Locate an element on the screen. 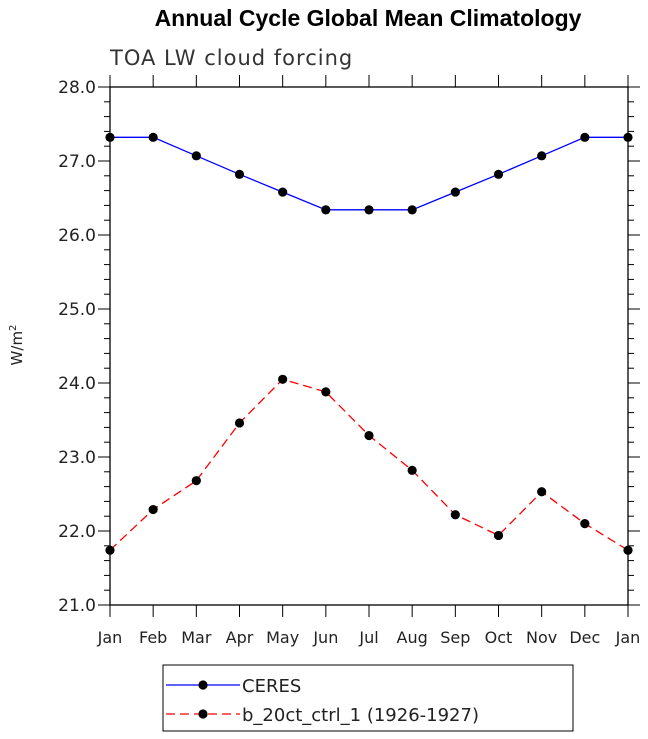 This screenshot has height=739, width=648. x-tick-label: Jul is located at coordinates (368, 637).